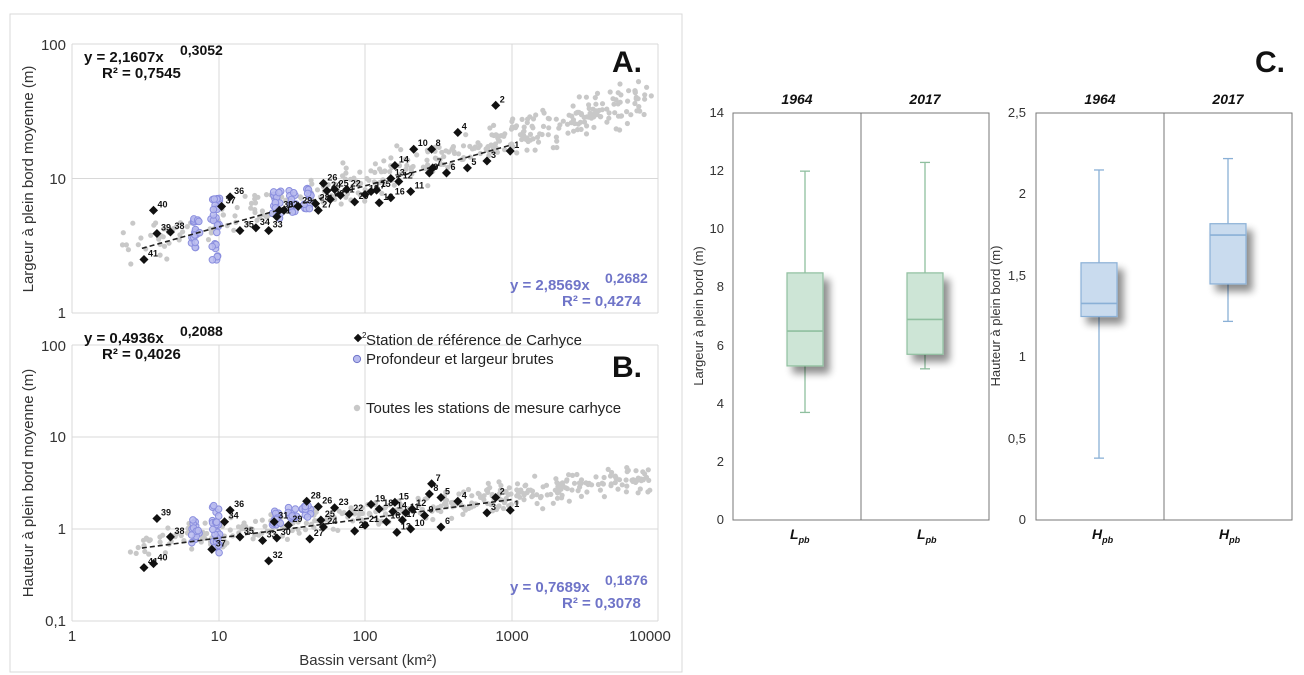 This screenshot has width=1304, height=675. I want to click on panel-b-trendline, so click(326, 523).